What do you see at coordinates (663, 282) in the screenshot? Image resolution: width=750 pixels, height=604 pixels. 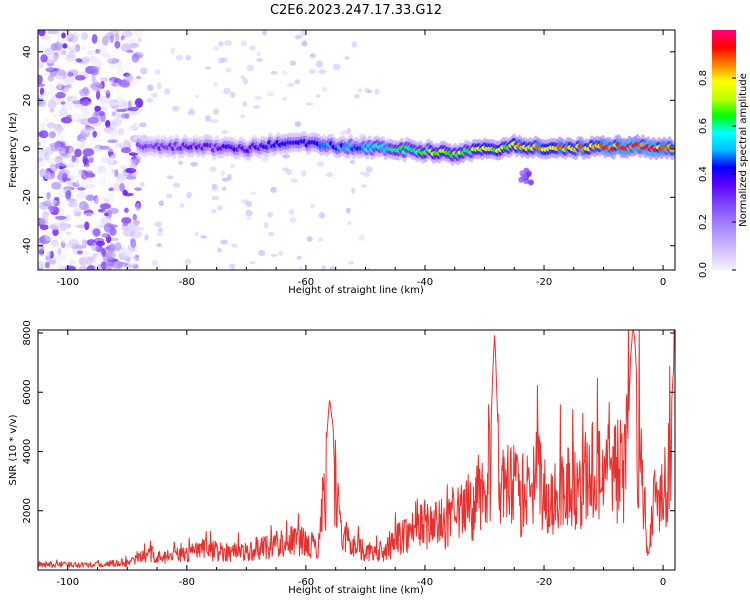 I see `heatmap-x-tick-label: 0` at bounding box center [663, 282].